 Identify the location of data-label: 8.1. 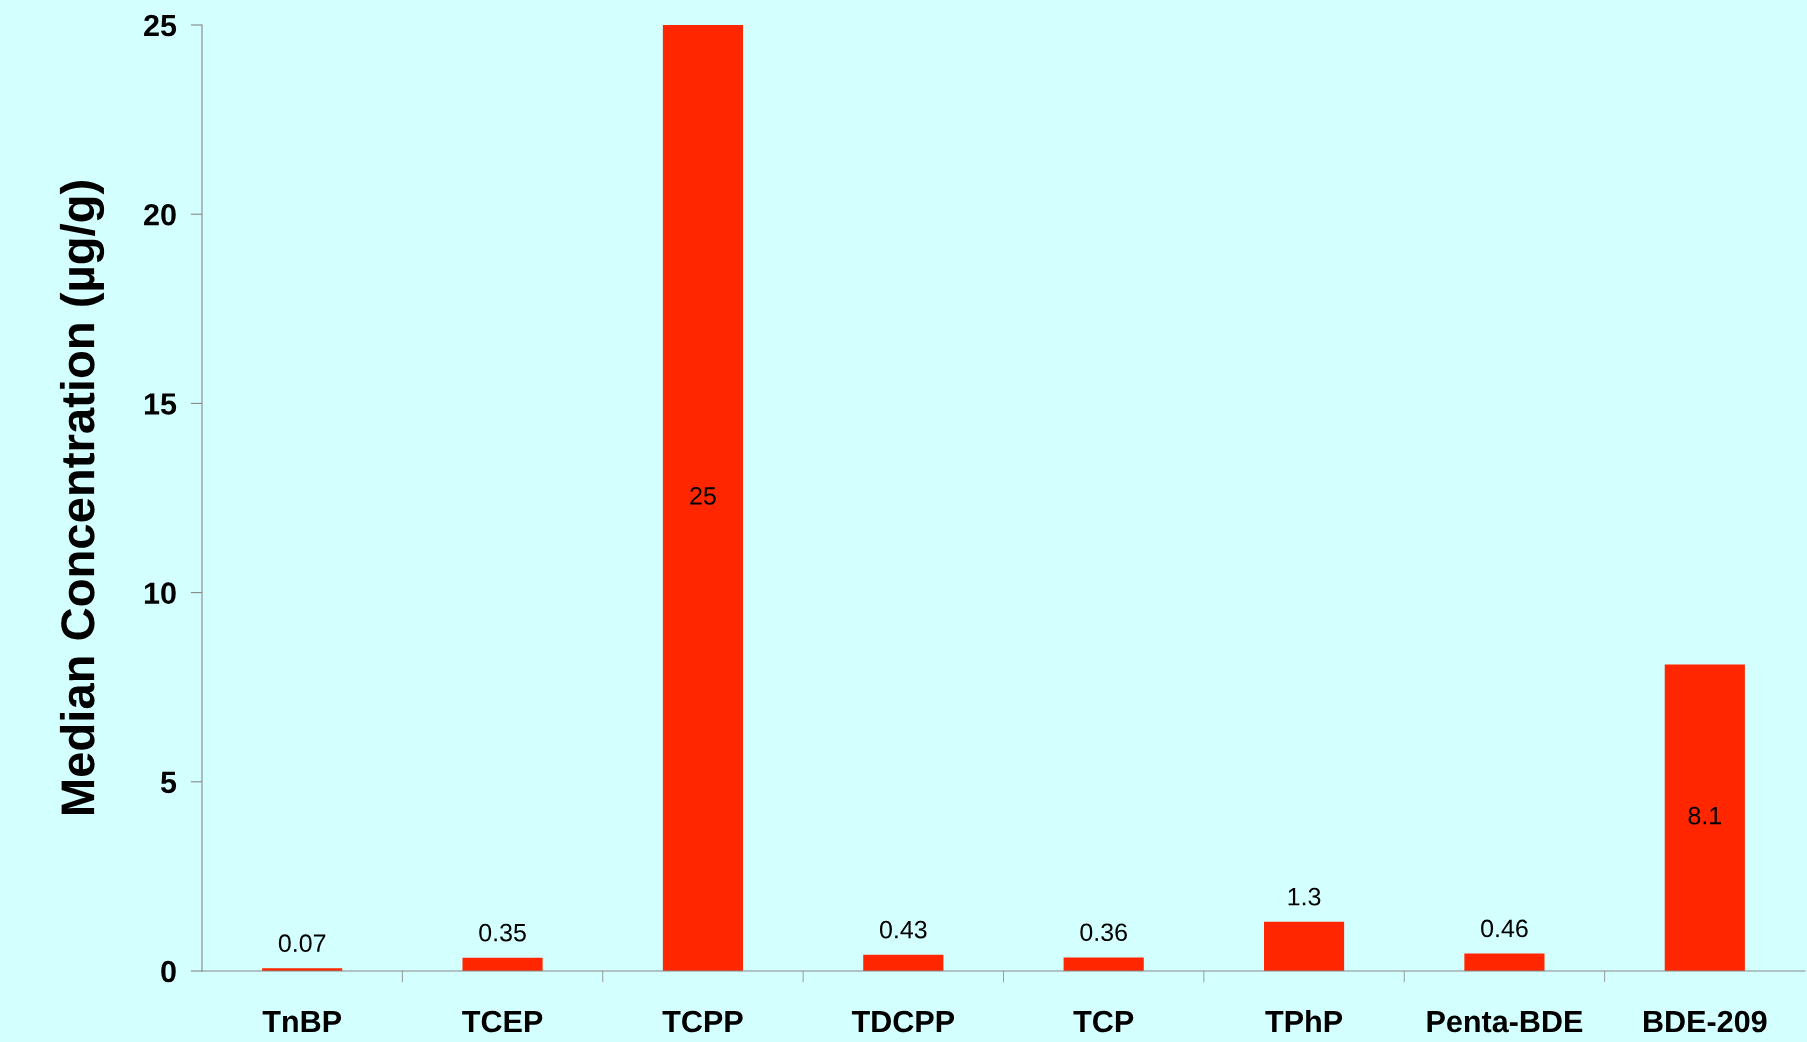
(1704, 815).